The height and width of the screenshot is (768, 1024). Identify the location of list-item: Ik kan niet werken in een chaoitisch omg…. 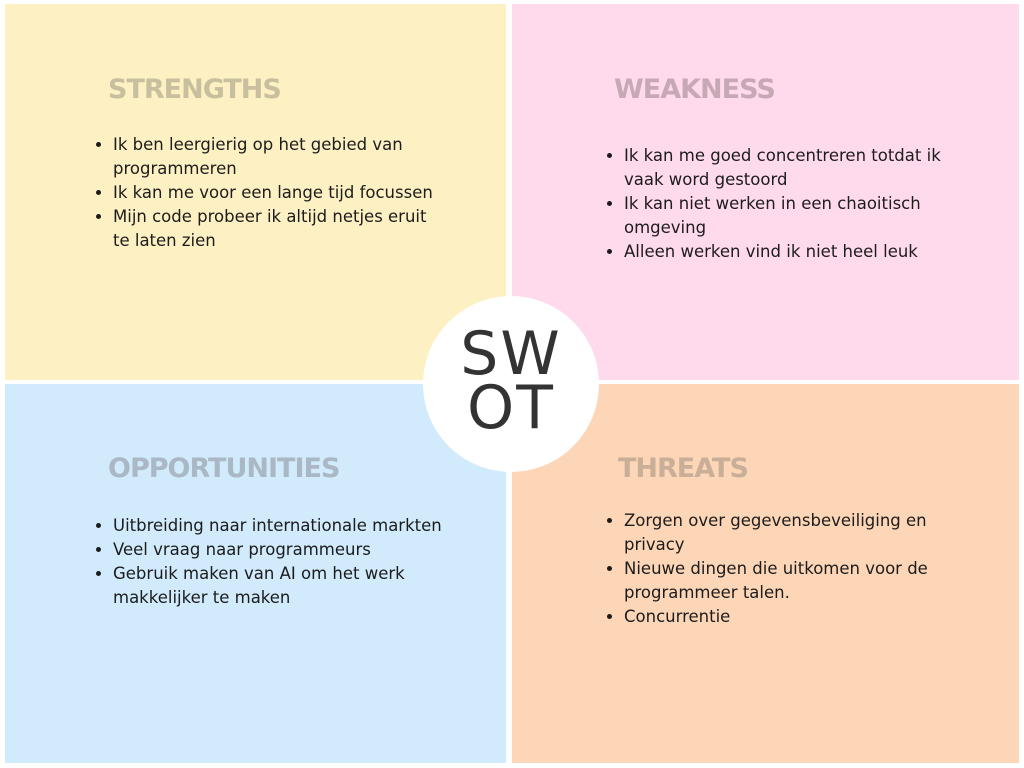
(794, 216).